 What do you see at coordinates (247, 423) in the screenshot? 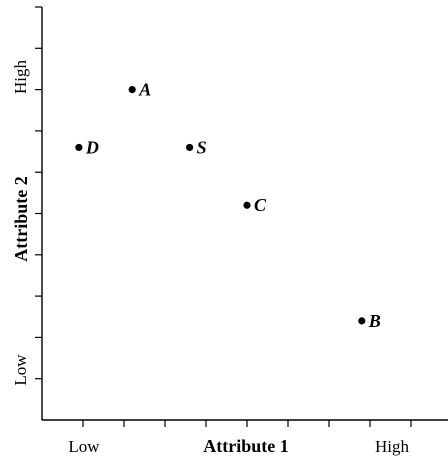
I see `x-axis-ticks` at bounding box center [247, 423].